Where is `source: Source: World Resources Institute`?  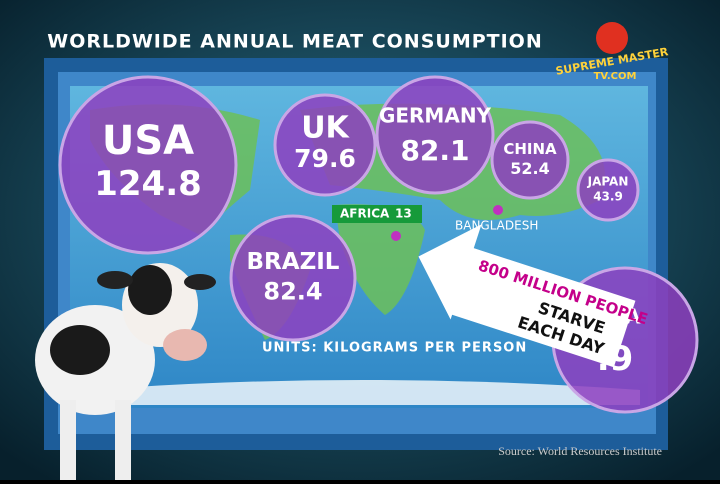
source: Source: World Resources Institute is located at coordinates (580, 451).